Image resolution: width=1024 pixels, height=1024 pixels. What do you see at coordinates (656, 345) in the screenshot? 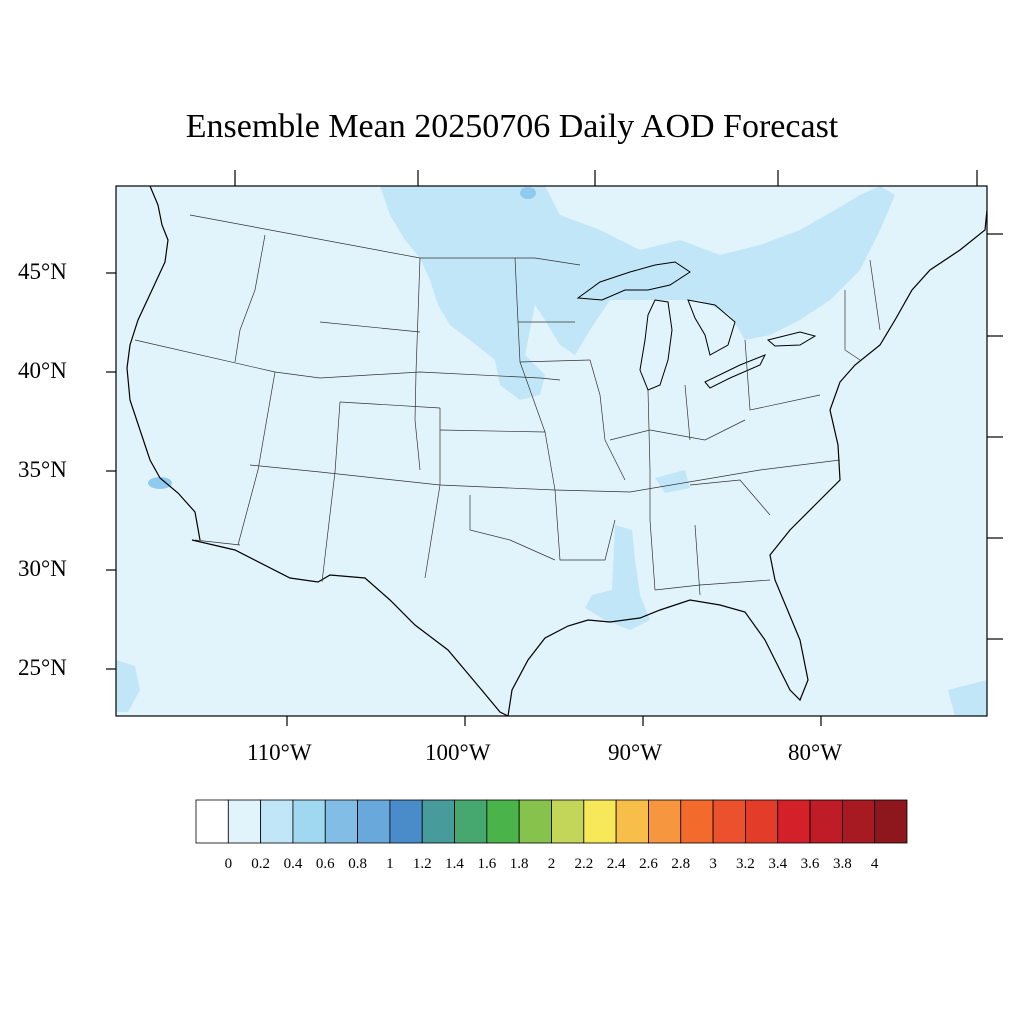
I see `lake-michigan` at bounding box center [656, 345].